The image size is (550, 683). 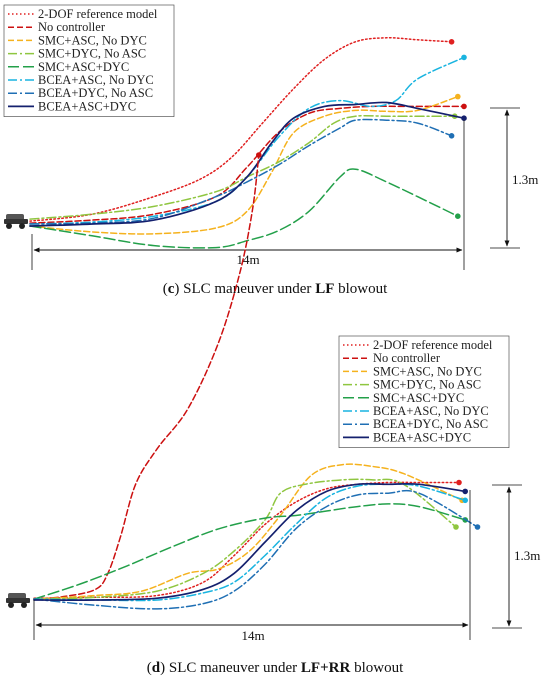 I want to click on series-line-bcea-asc-no-dyc, so click(x=249, y=542).